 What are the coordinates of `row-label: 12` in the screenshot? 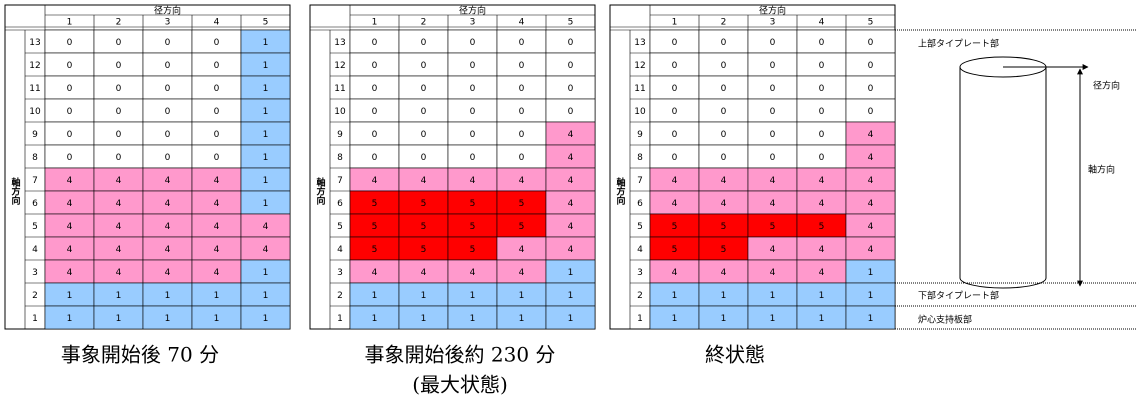 It's located at (339, 66).